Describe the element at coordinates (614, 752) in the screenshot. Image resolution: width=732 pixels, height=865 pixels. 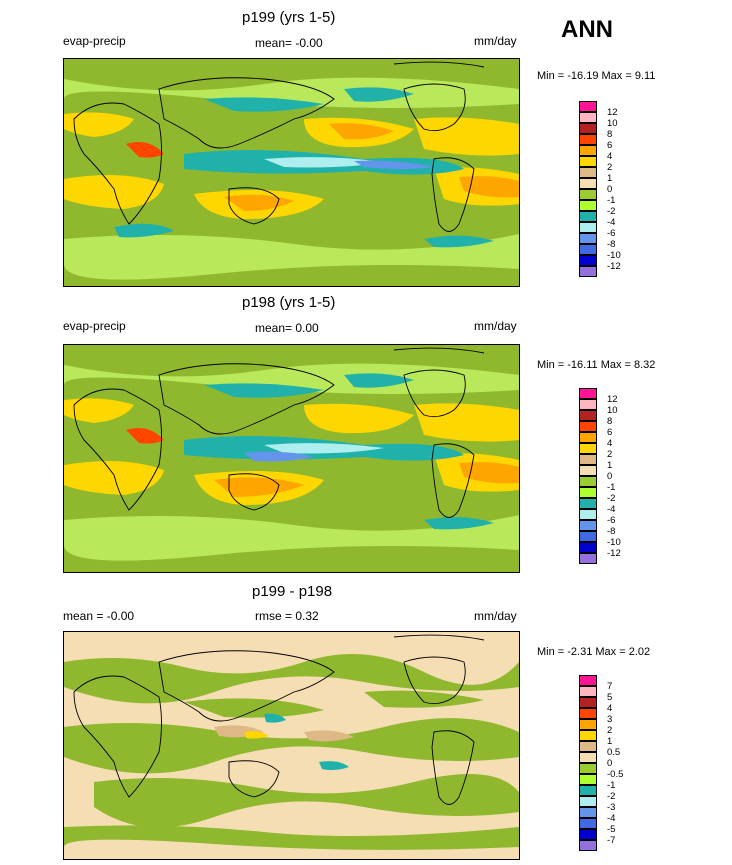
I see `panel3-colorbar-label: 0.5` at that location.